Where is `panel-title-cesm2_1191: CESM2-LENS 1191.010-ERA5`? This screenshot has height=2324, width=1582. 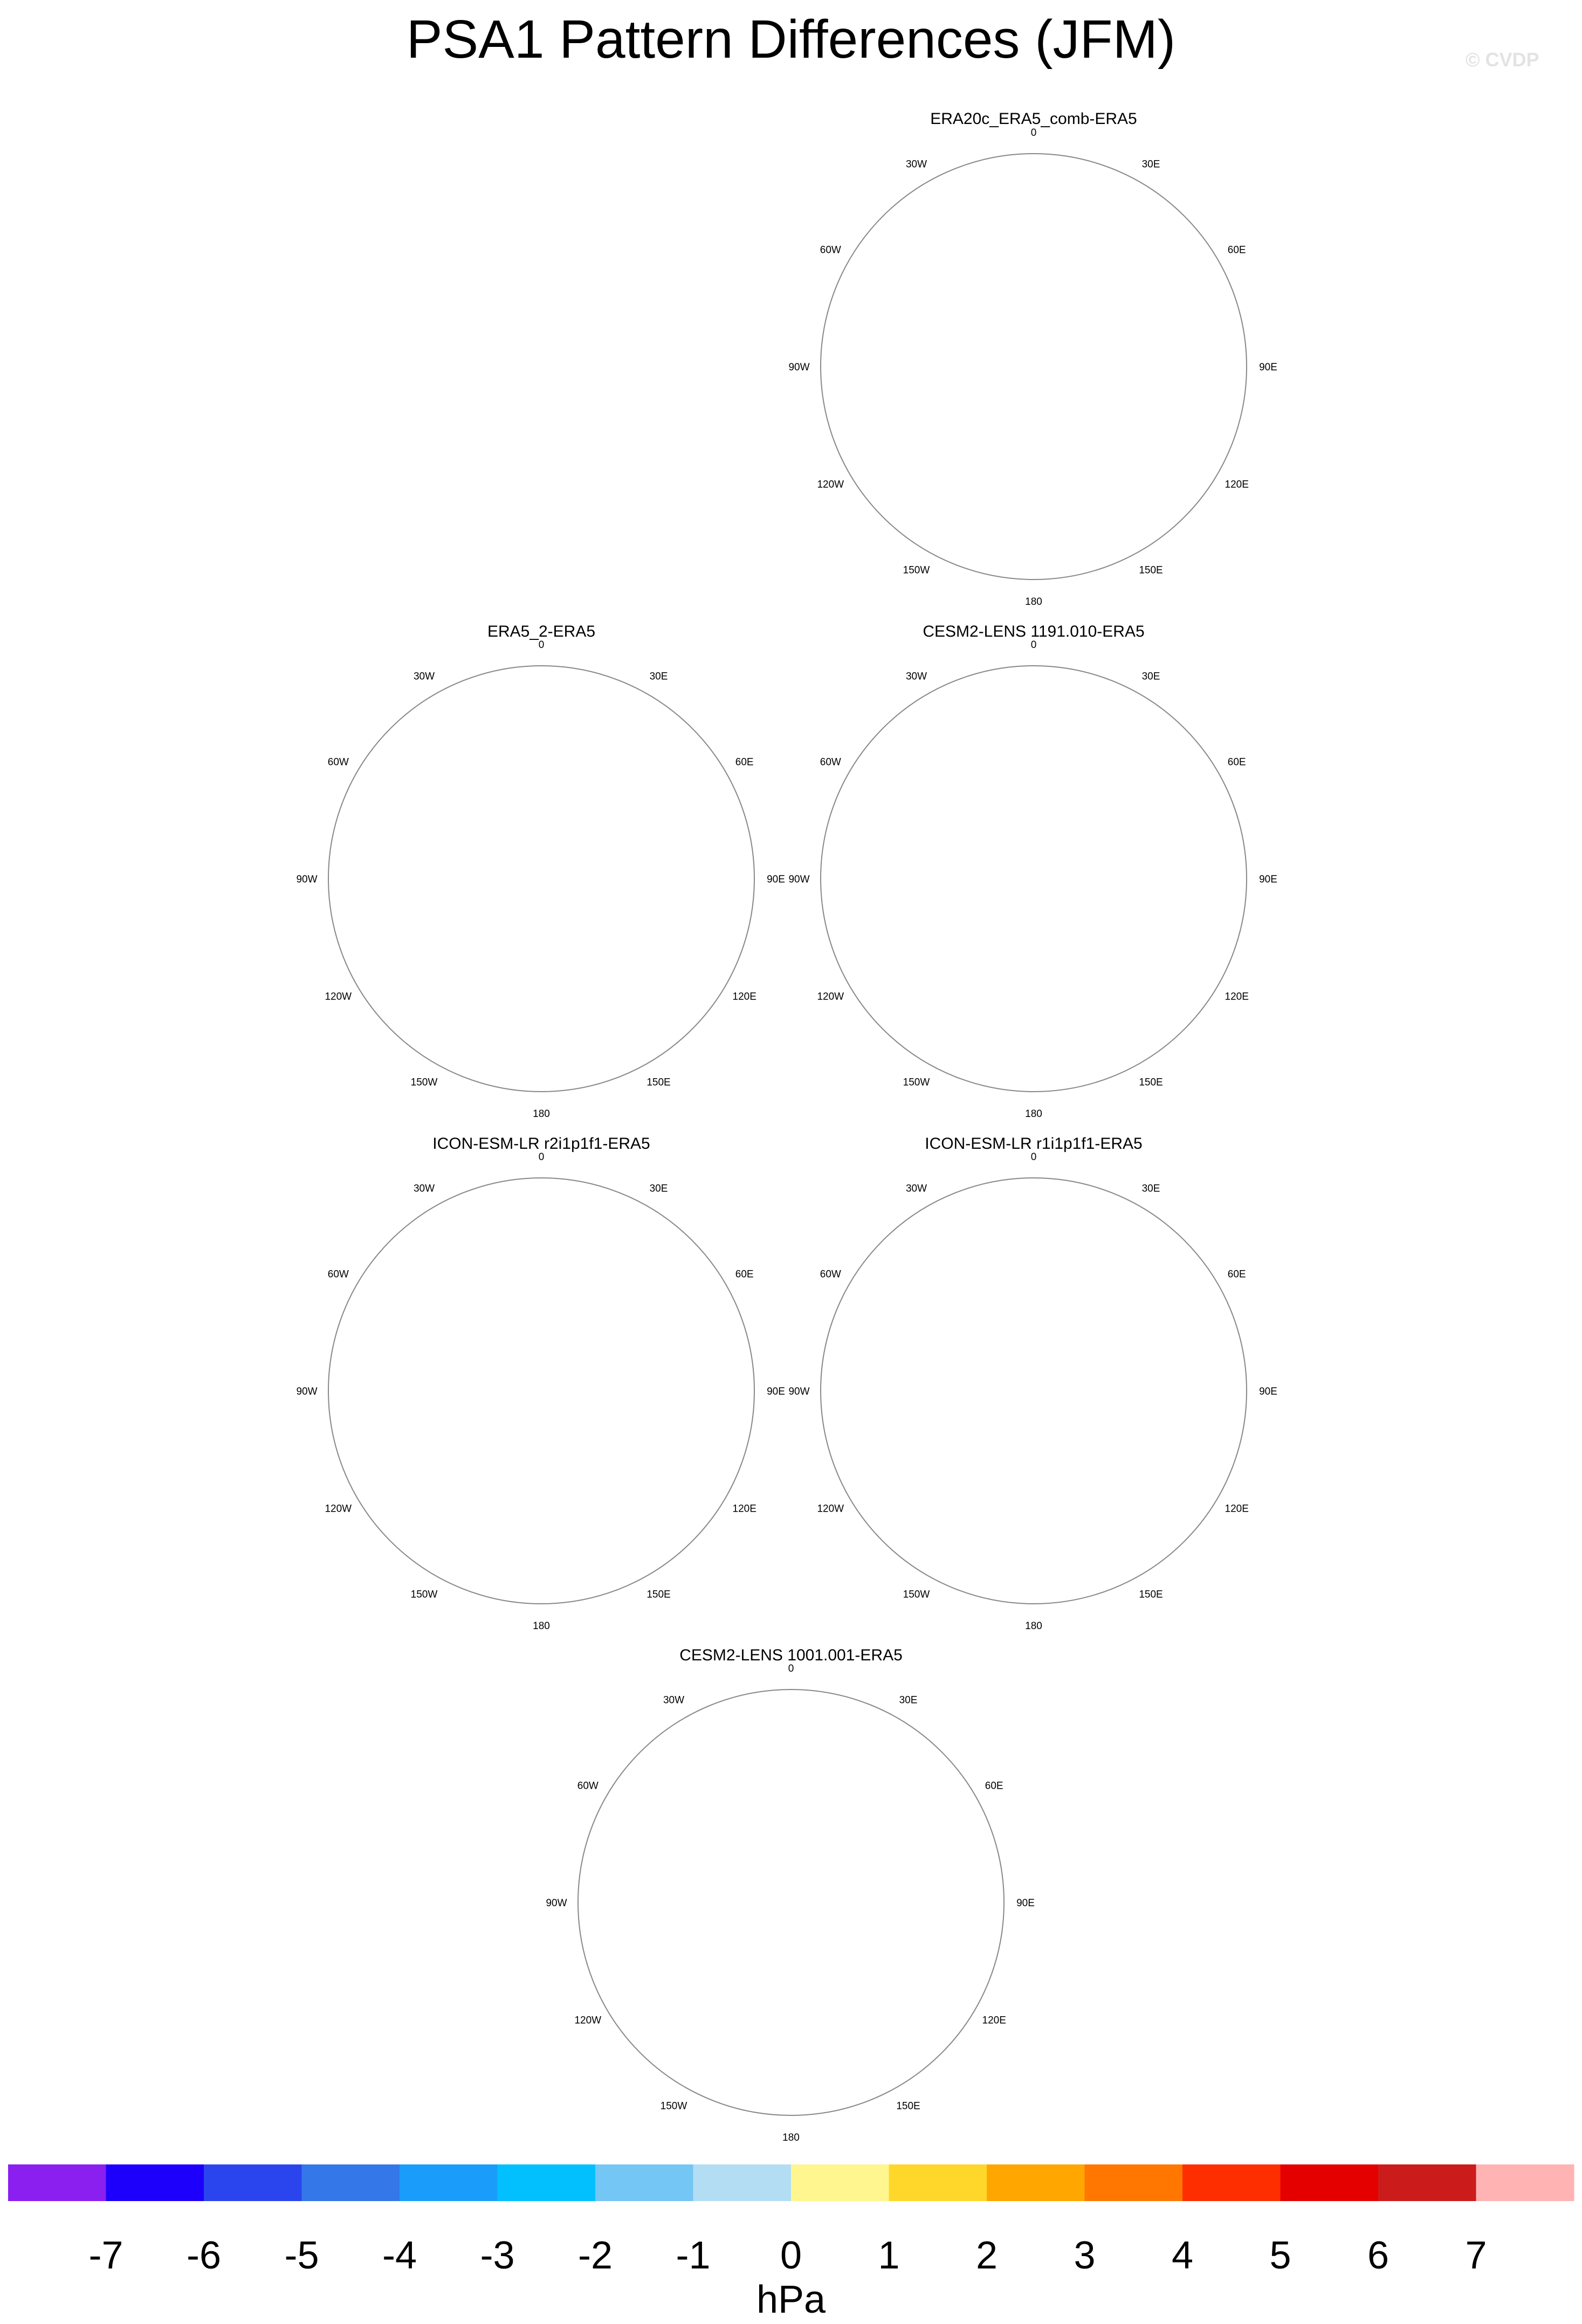 panel-title-cesm2_1191: CESM2-LENS 1191.010-ERA5 is located at coordinates (1033, 631).